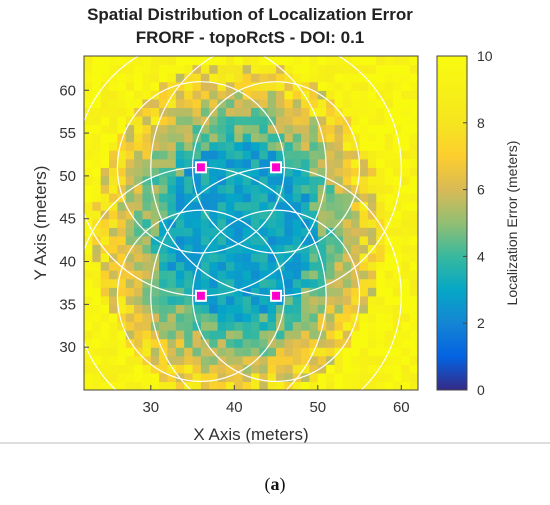  What do you see at coordinates (67, 90) in the screenshot?
I see `y-tick-label: 60` at bounding box center [67, 90].